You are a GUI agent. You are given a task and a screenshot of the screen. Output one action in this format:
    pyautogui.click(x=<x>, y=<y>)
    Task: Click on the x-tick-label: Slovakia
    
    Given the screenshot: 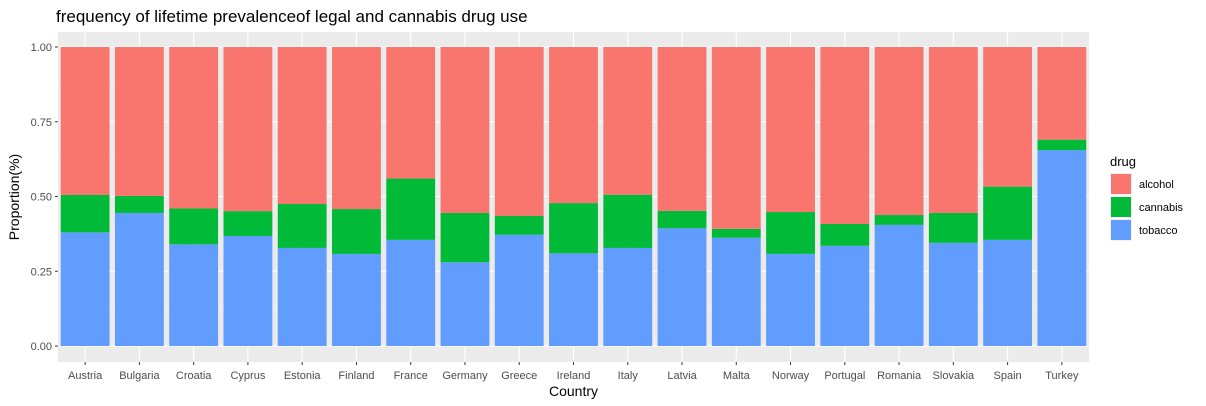 What is the action you would take?
    pyautogui.click(x=954, y=376)
    